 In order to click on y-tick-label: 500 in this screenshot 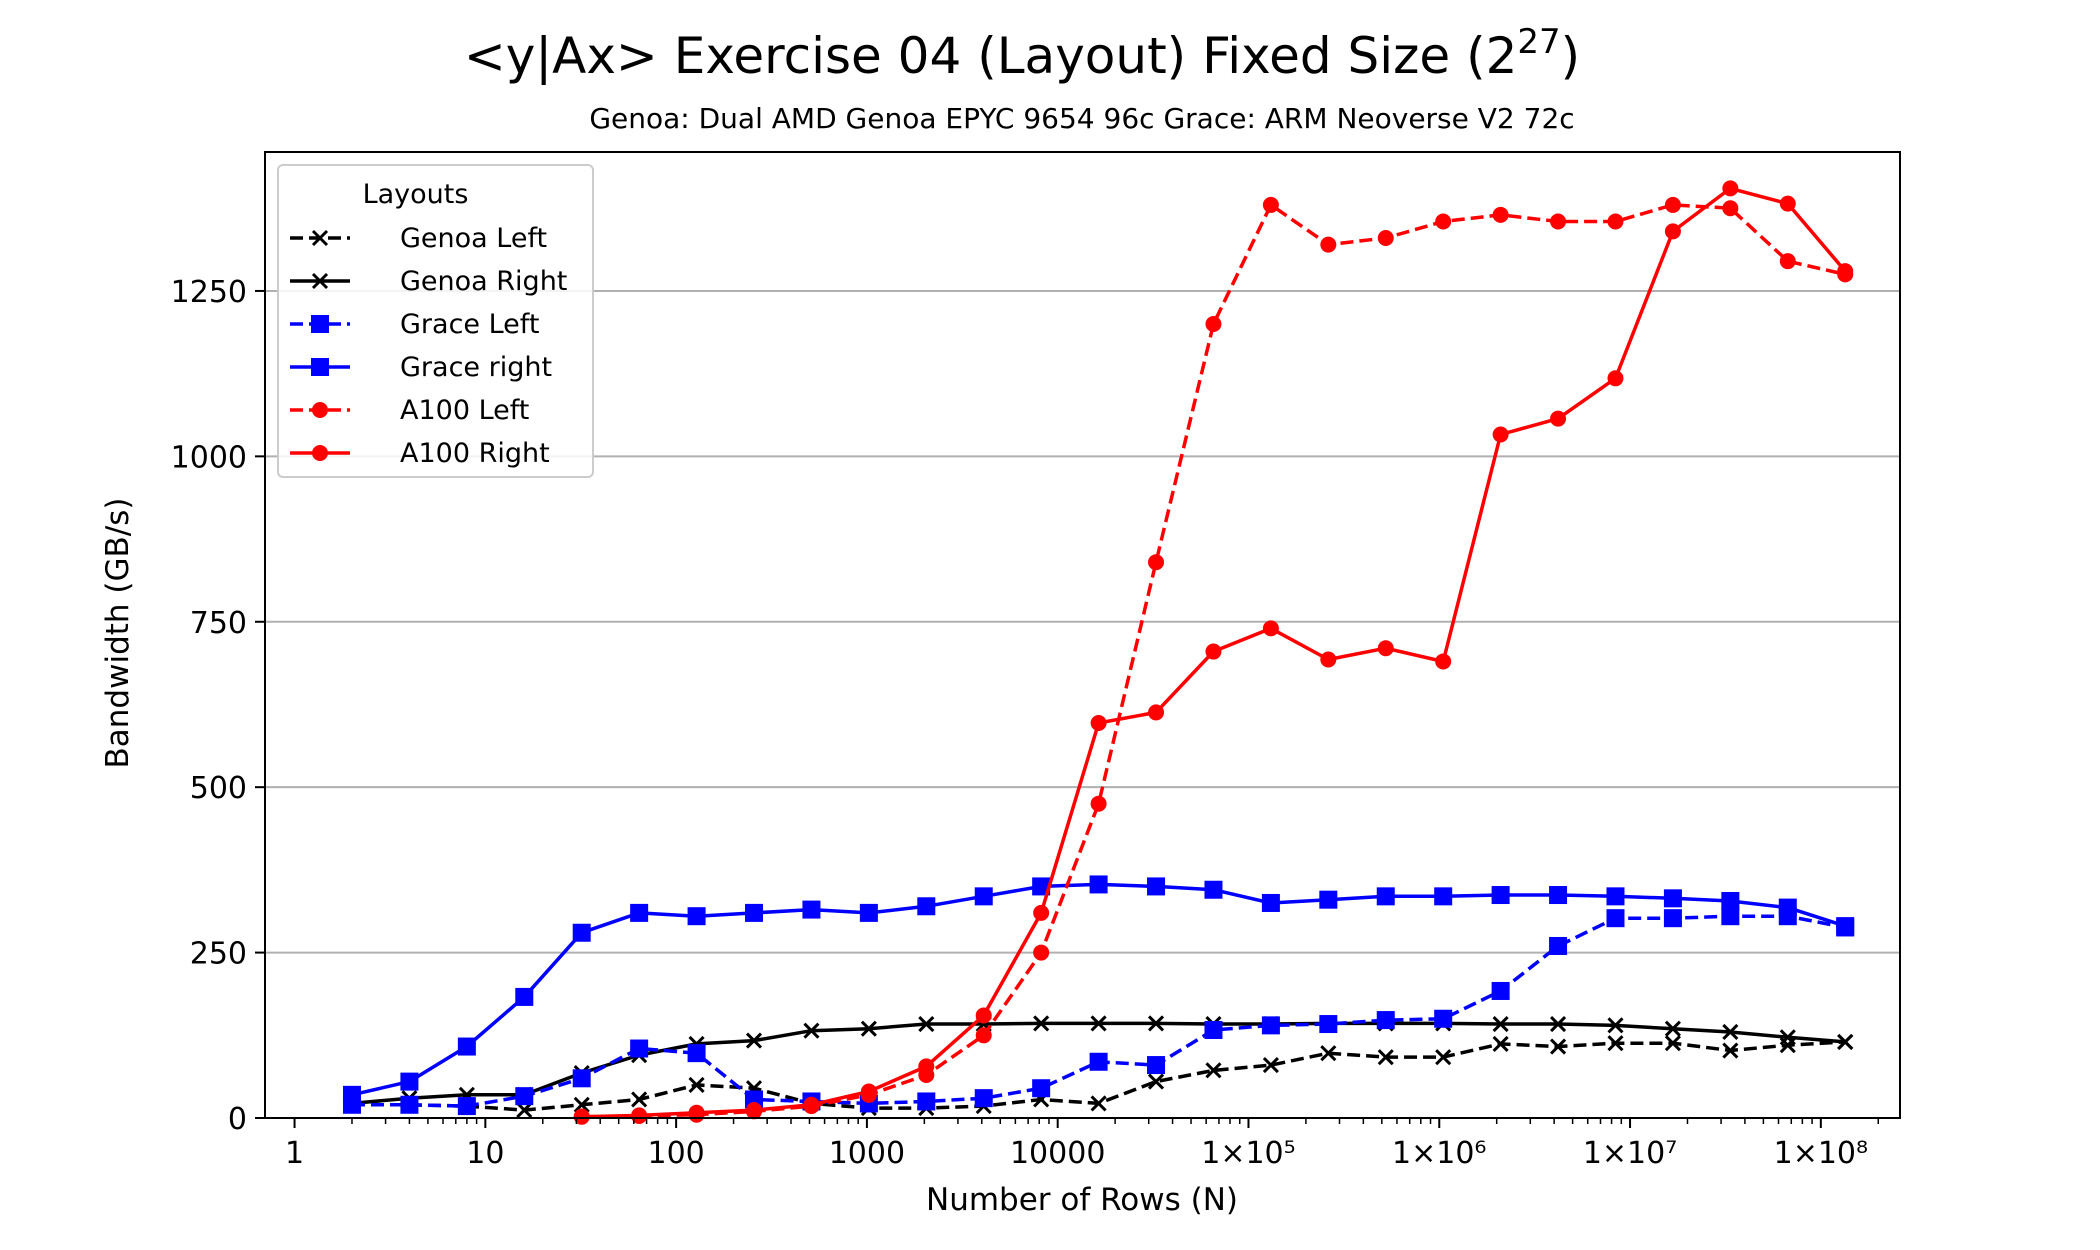, I will do `click(218, 788)`.